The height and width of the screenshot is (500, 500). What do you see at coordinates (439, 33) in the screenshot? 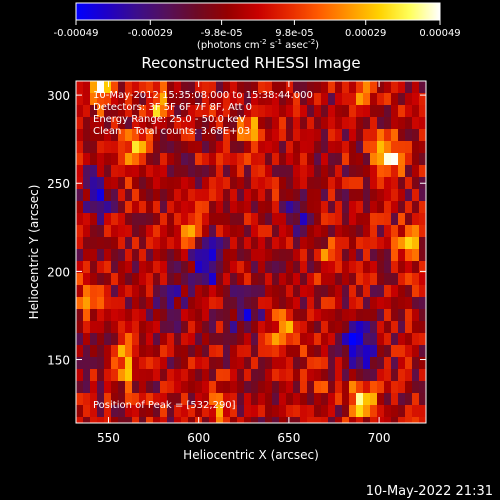
I see `colorbar-tick-label: 0.00049` at bounding box center [439, 33].